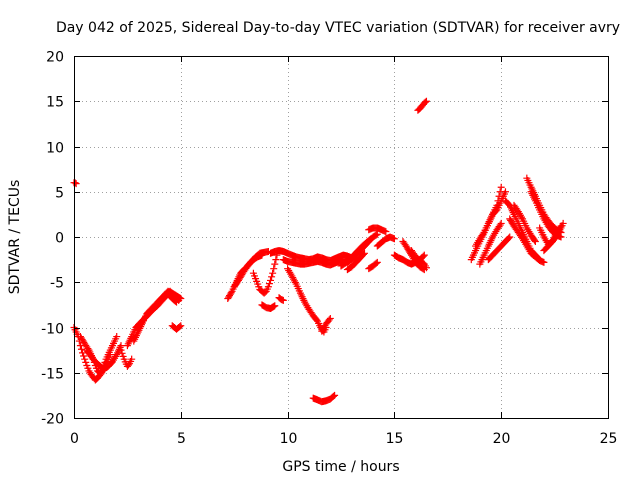 The height and width of the screenshot is (480, 640). I want to click on series-e2, so click(356, 252).